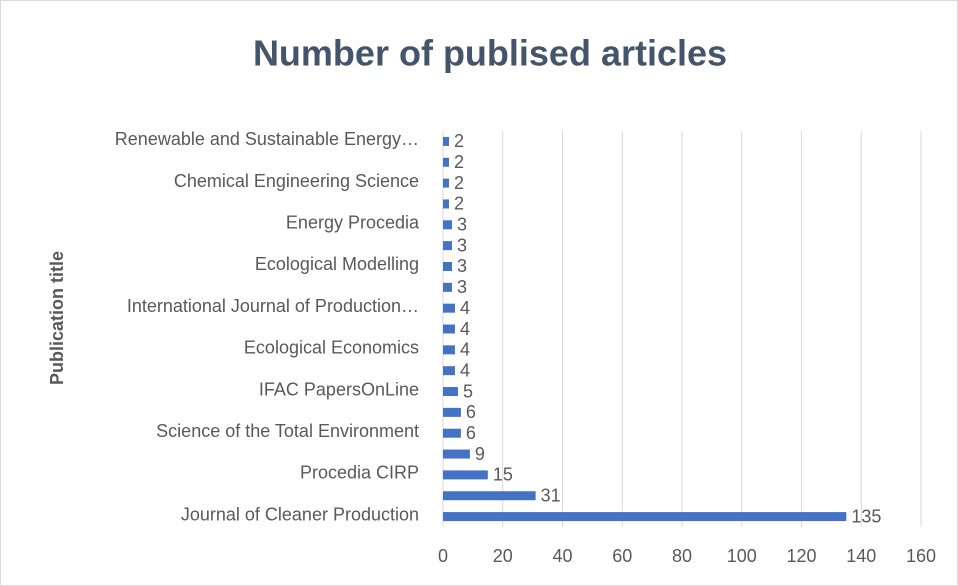  What do you see at coordinates (339, 389) in the screenshot?
I see `y-tick-label: IFAC PapersOnLine` at bounding box center [339, 389].